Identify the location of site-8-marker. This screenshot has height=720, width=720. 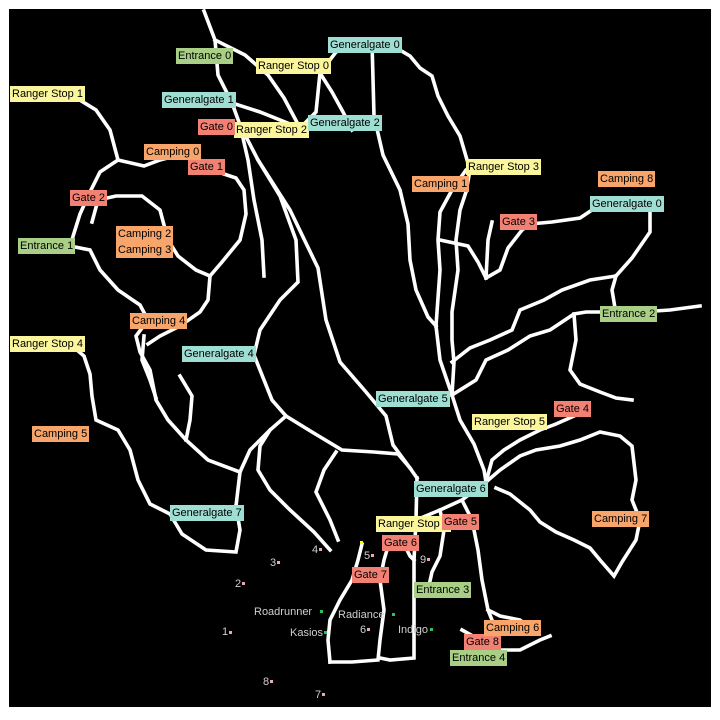
(271, 681).